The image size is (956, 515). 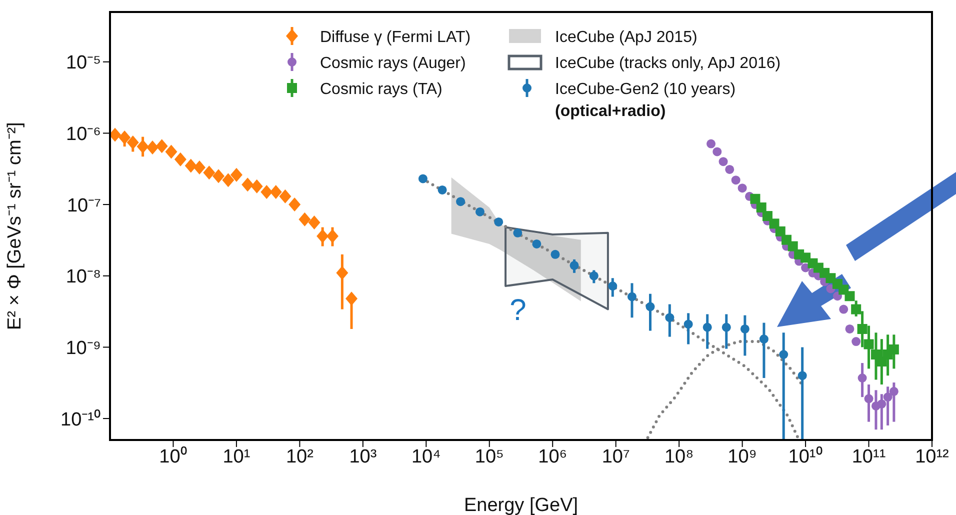 I want to click on legend-label: IceCube (ApJ 2015), so click(x=626, y=37).